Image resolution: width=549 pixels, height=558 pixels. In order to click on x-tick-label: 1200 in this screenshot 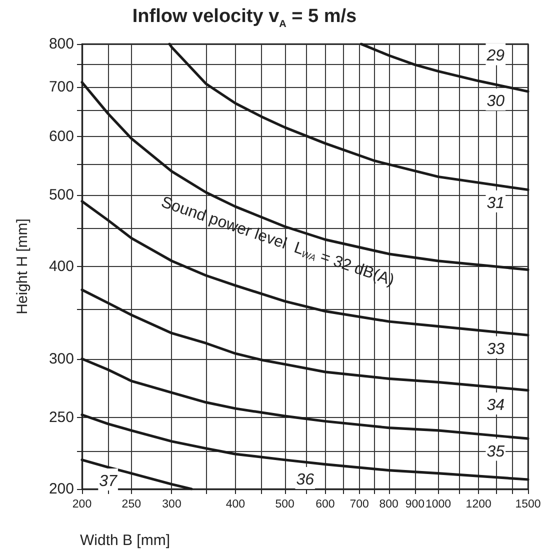, I will do `click(479, 504)`.